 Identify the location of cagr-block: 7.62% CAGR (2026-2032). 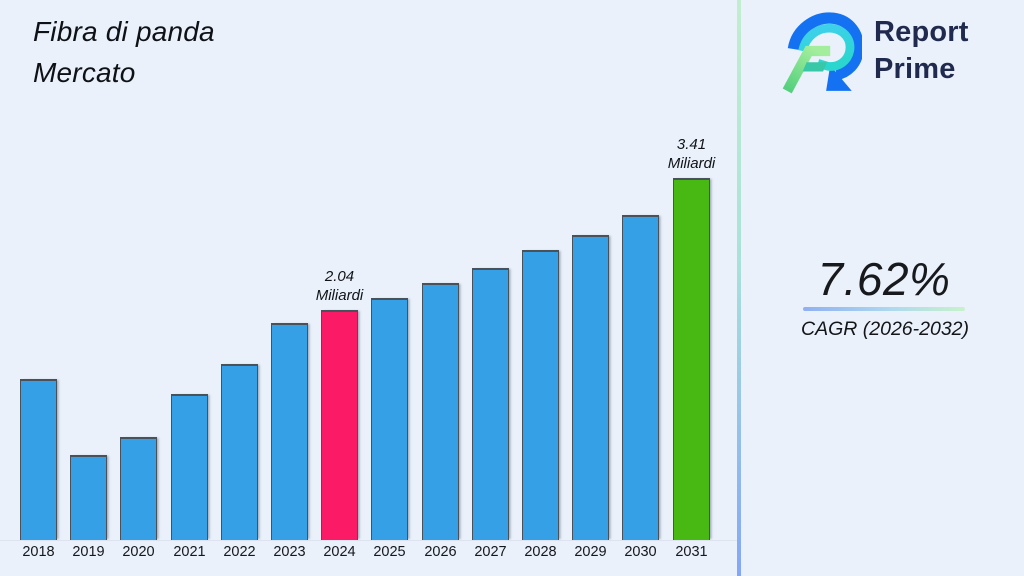
(885, 297).